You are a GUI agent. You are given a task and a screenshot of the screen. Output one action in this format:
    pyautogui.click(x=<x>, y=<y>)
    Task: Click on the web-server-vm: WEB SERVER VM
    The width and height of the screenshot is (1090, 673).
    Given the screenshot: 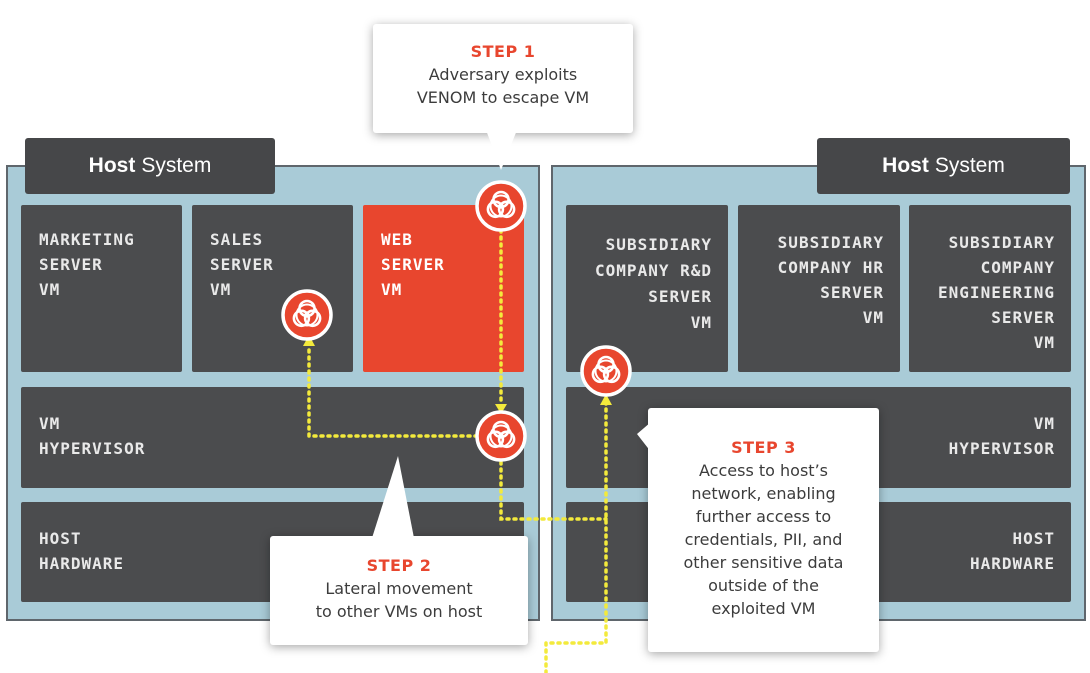 What is the action you would take?
    pyautogui.click(x=443, y=288)
    